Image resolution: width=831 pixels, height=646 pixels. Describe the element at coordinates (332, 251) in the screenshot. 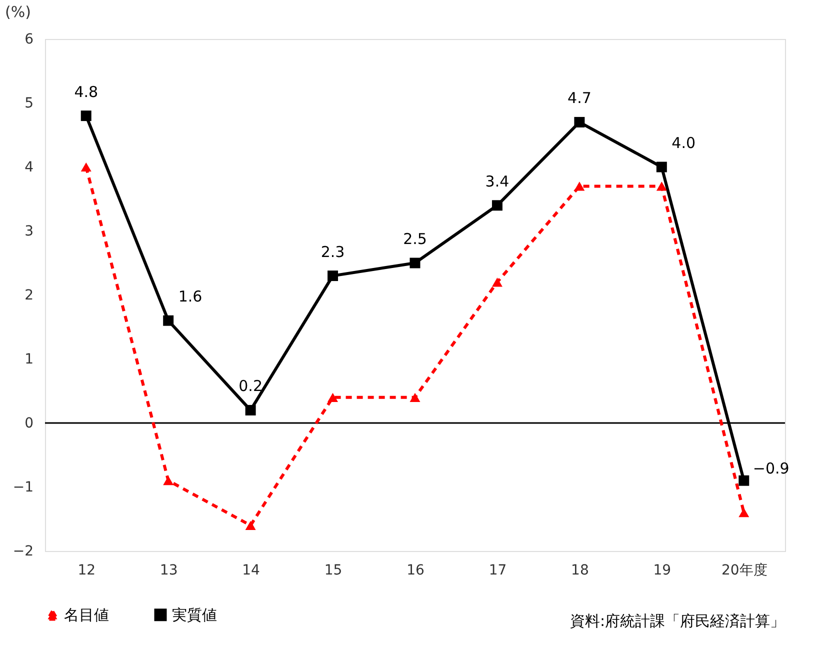

I see `data-label: 2.3` at that location.